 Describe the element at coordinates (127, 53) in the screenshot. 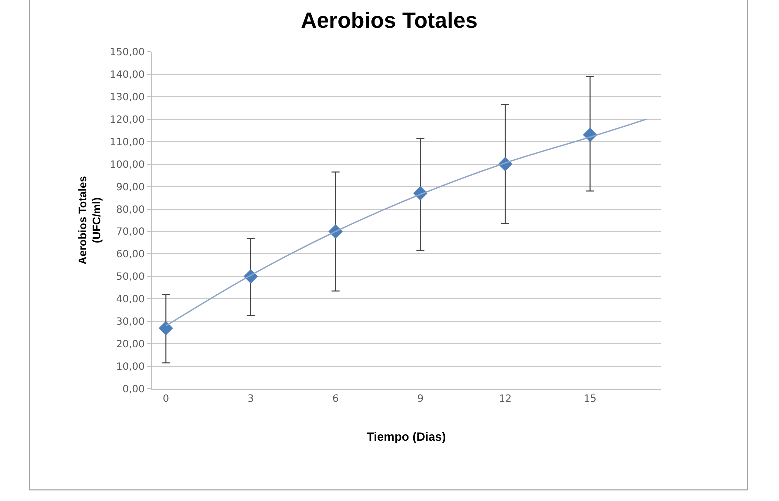

I see `y-tick-label: 150,00` at that location.